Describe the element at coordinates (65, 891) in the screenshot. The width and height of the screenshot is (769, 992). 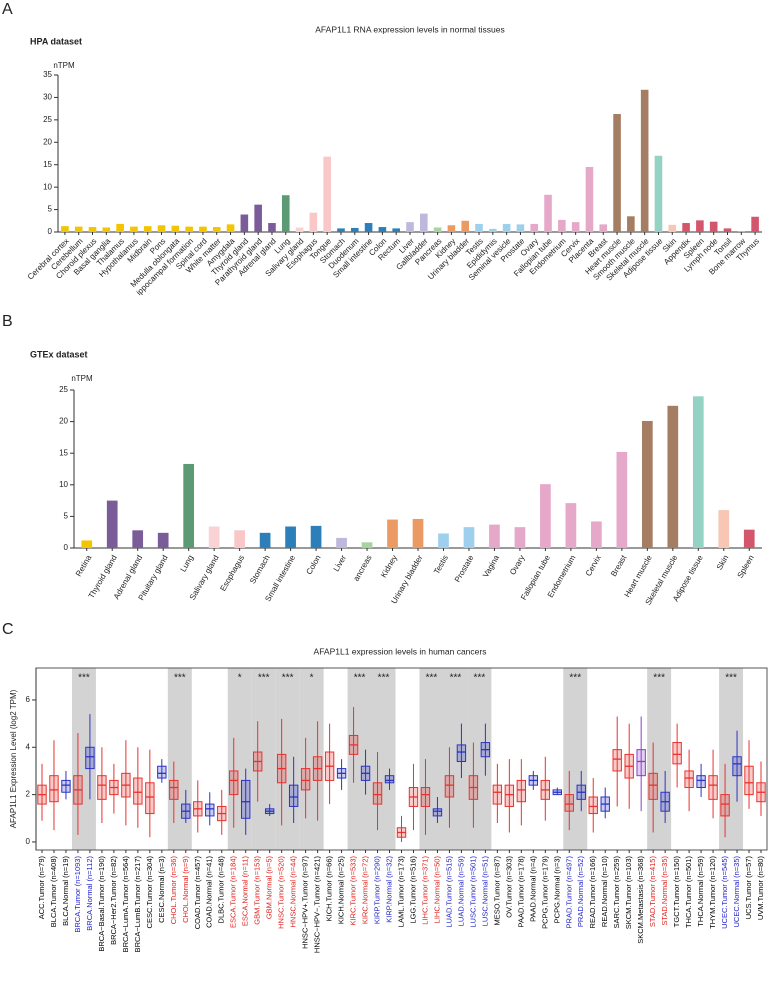
I see `x-tick-label: BLCA.Normal (n=19)` at that location.